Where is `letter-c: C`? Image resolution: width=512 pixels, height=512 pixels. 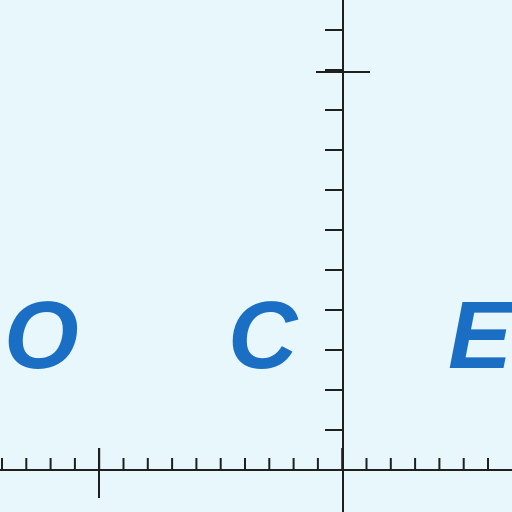
letter-c: C is located at coordinates (262, 336).